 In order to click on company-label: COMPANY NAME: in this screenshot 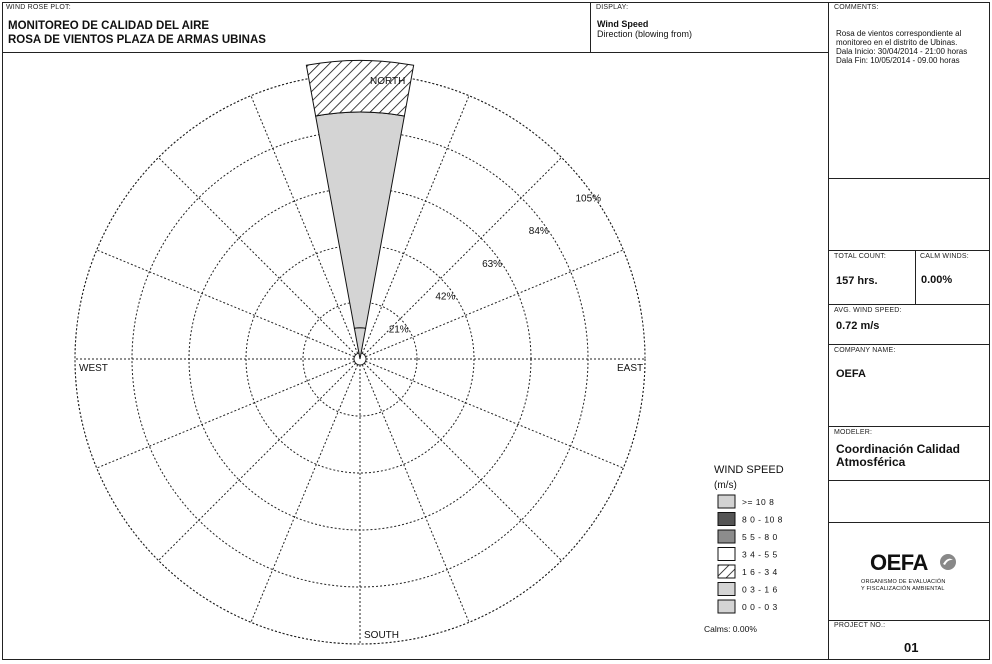, I will do `click(865, 350)`.